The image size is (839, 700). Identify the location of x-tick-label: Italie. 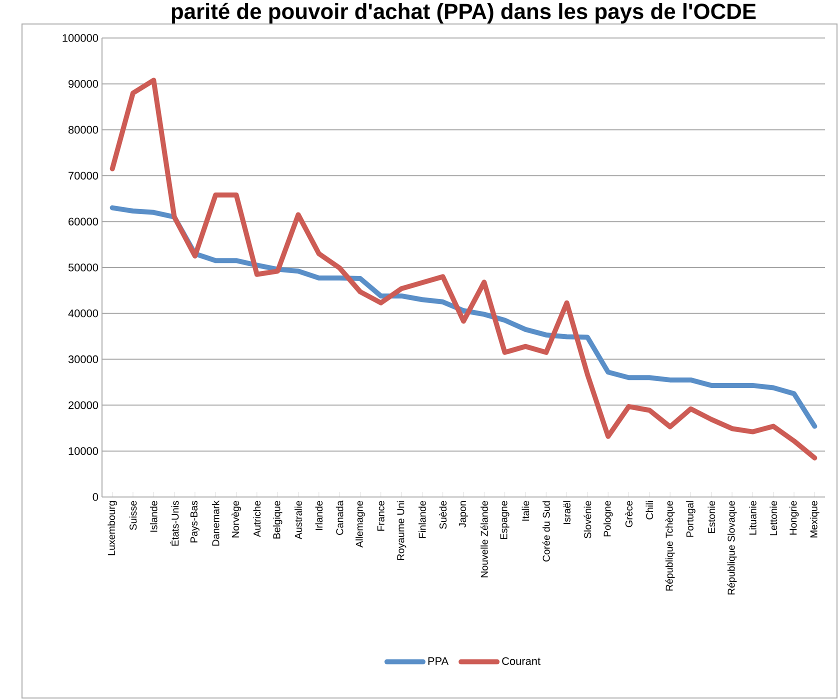
(526, 510).